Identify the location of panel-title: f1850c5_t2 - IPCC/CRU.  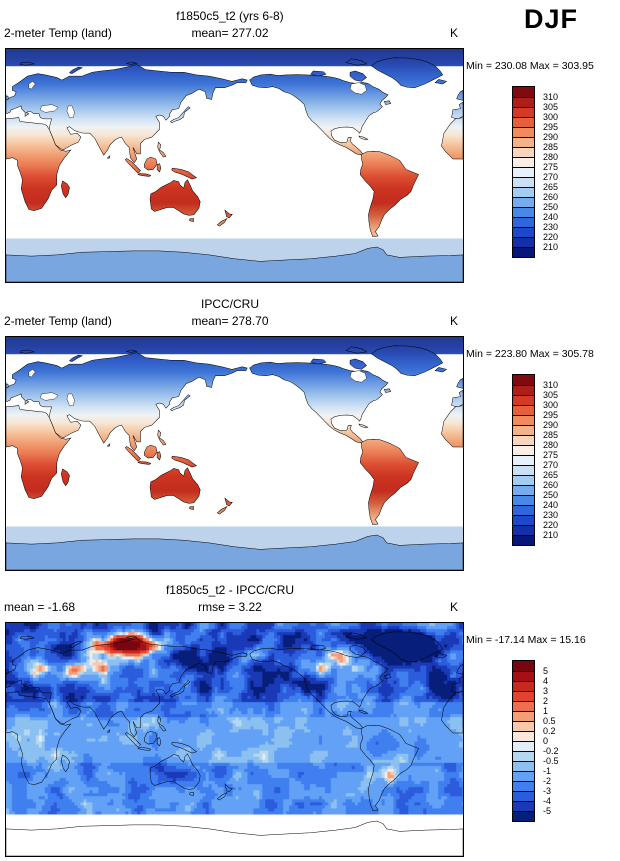
(230, 590).